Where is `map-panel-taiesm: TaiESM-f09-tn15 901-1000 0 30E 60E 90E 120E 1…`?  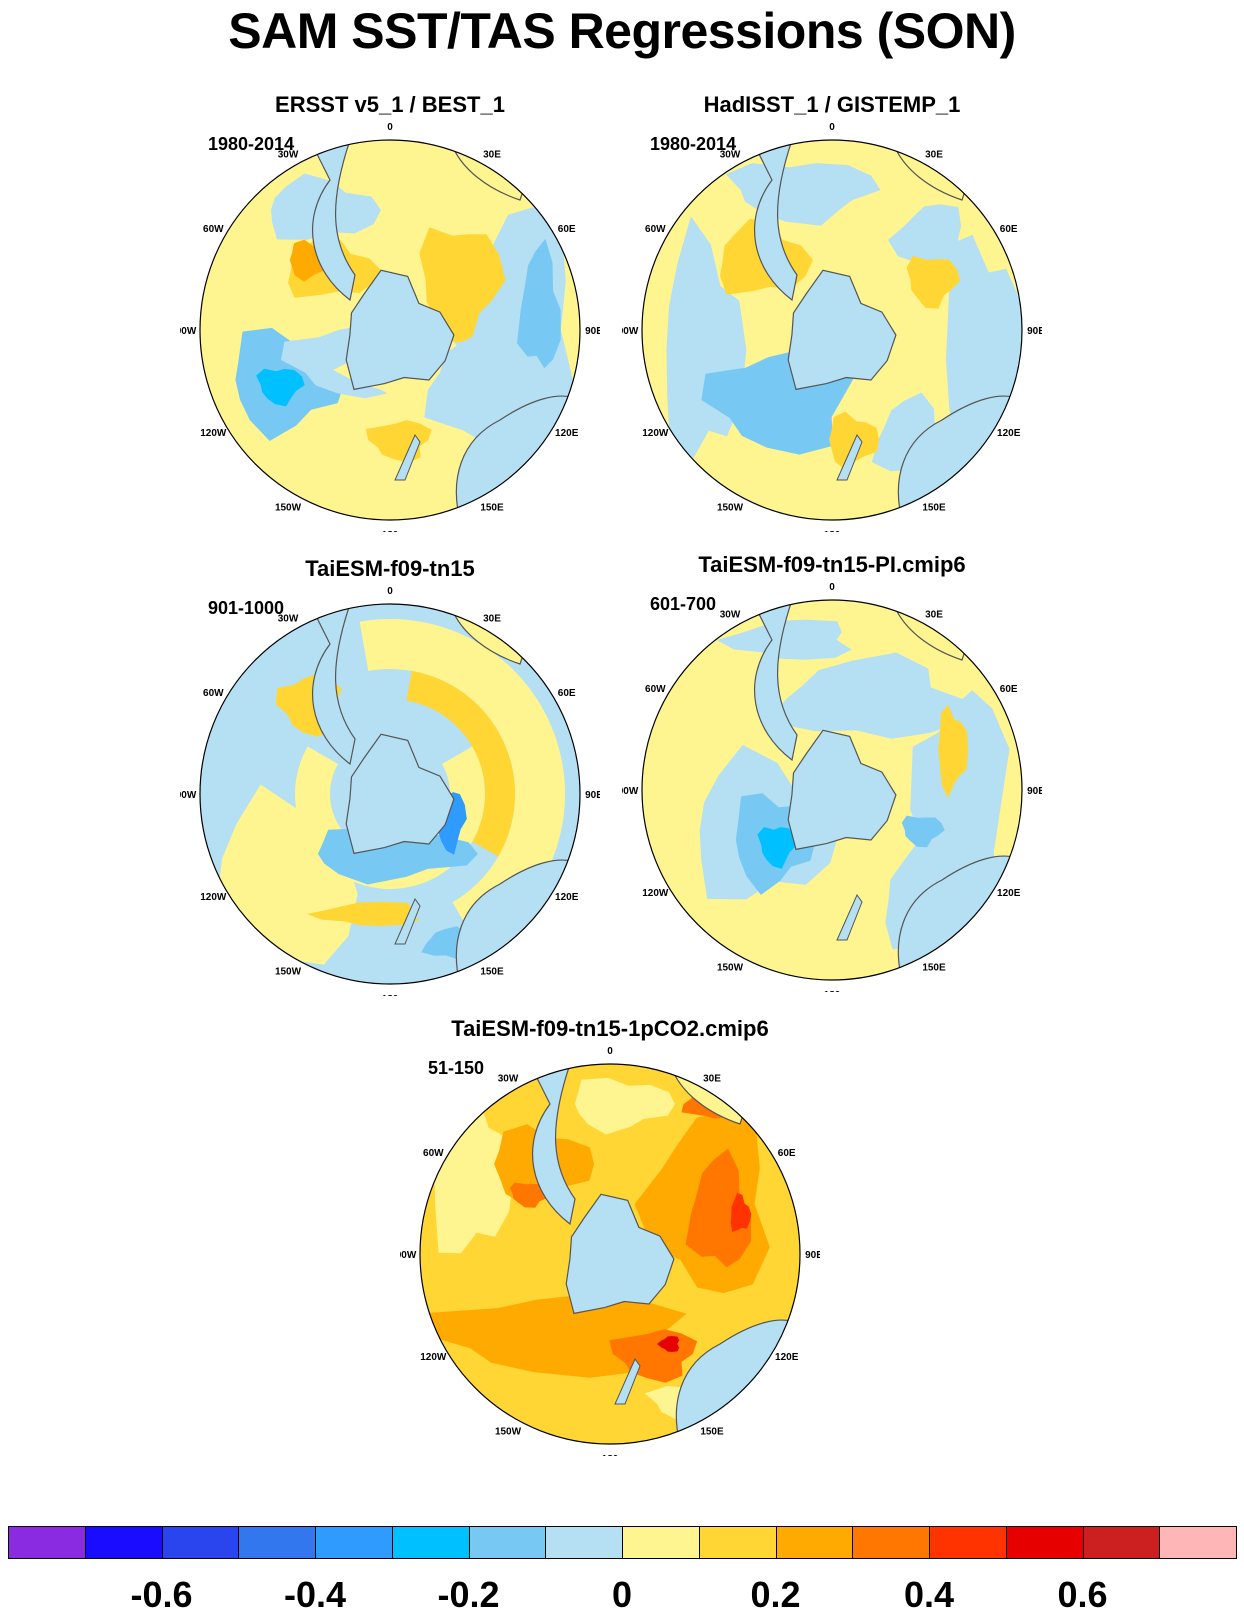
map-panel-taiesm: TaiESM-f09-tn15 901-1000 0 30E 60E 90E 120E 1… is located at coordinates (390, 776).